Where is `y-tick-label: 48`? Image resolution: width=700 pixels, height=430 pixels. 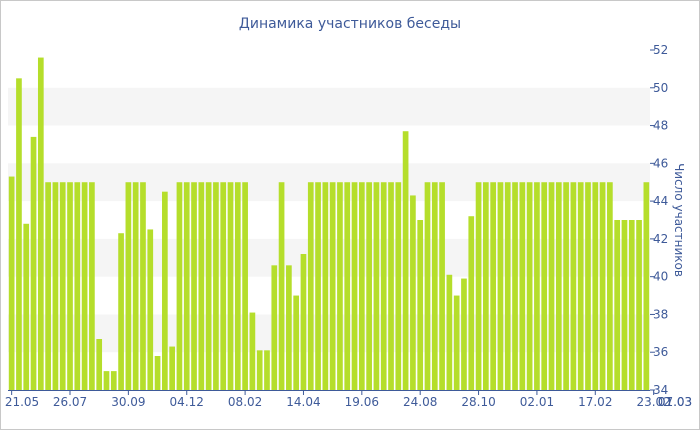 y-tick-label: 48 is located at coordinates (660, 126).